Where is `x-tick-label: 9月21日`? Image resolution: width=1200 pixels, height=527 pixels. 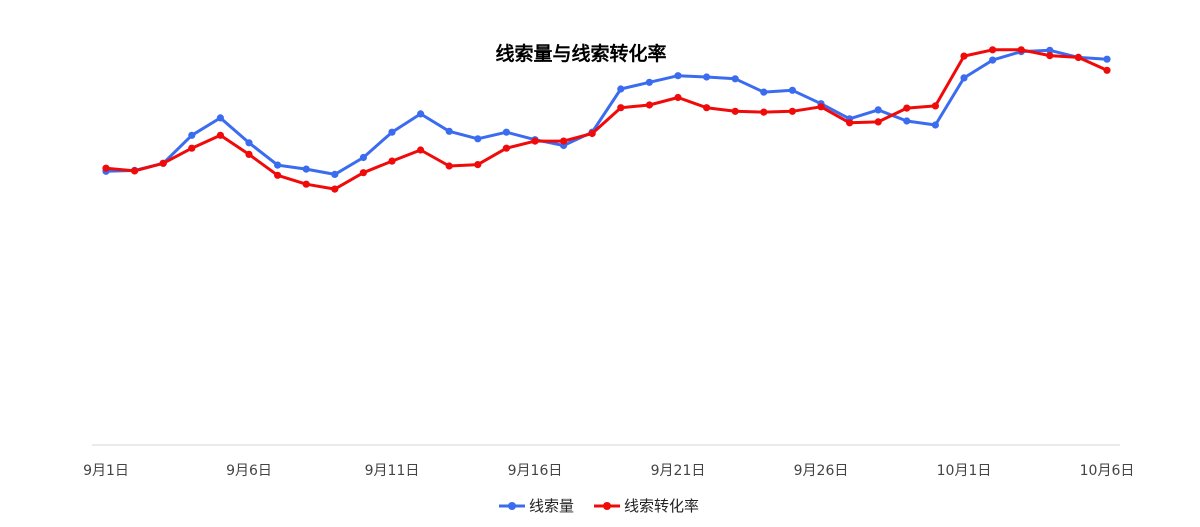 x-tick-label: 9月21日 is located at coordinates (678, 471).